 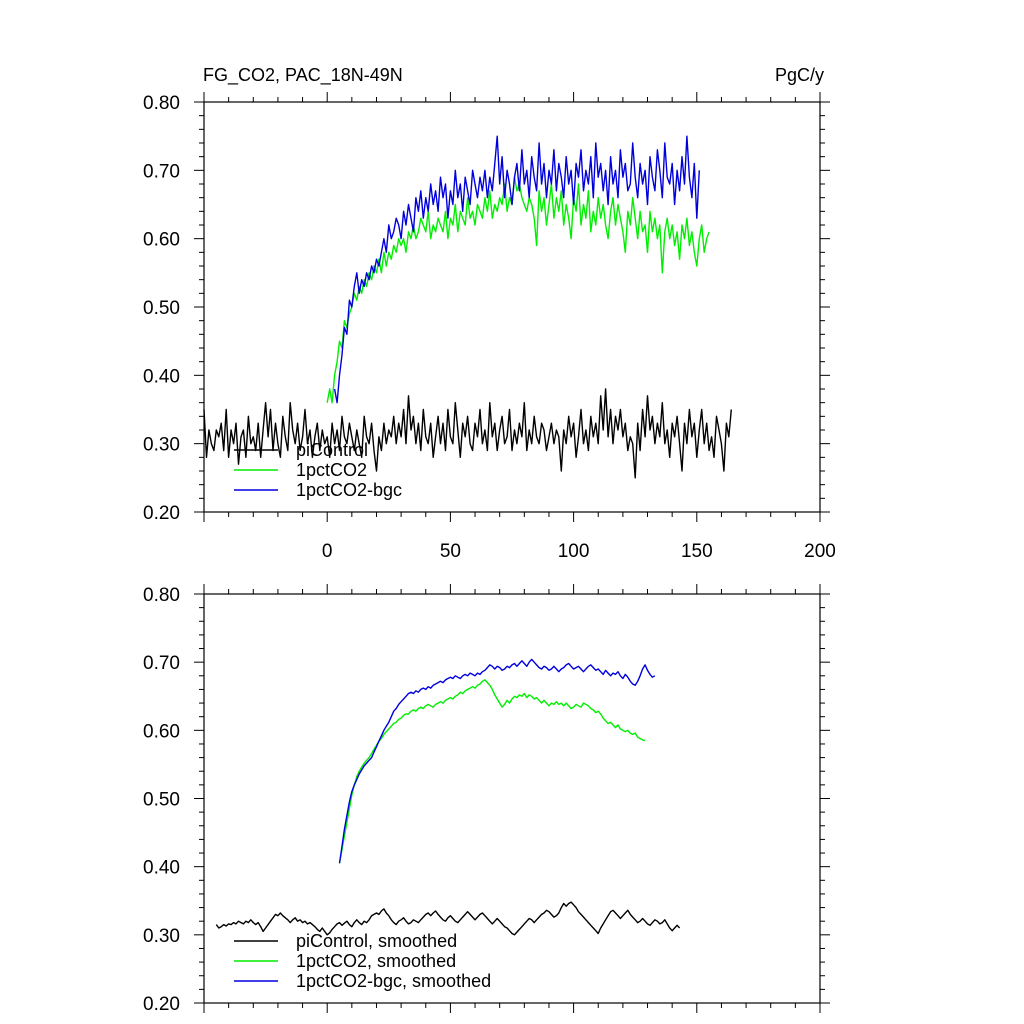 What do you see at coordinates (450, 551) in the screenshot?
I see `x-tick-label: 50` at bounding box center [450, 551].